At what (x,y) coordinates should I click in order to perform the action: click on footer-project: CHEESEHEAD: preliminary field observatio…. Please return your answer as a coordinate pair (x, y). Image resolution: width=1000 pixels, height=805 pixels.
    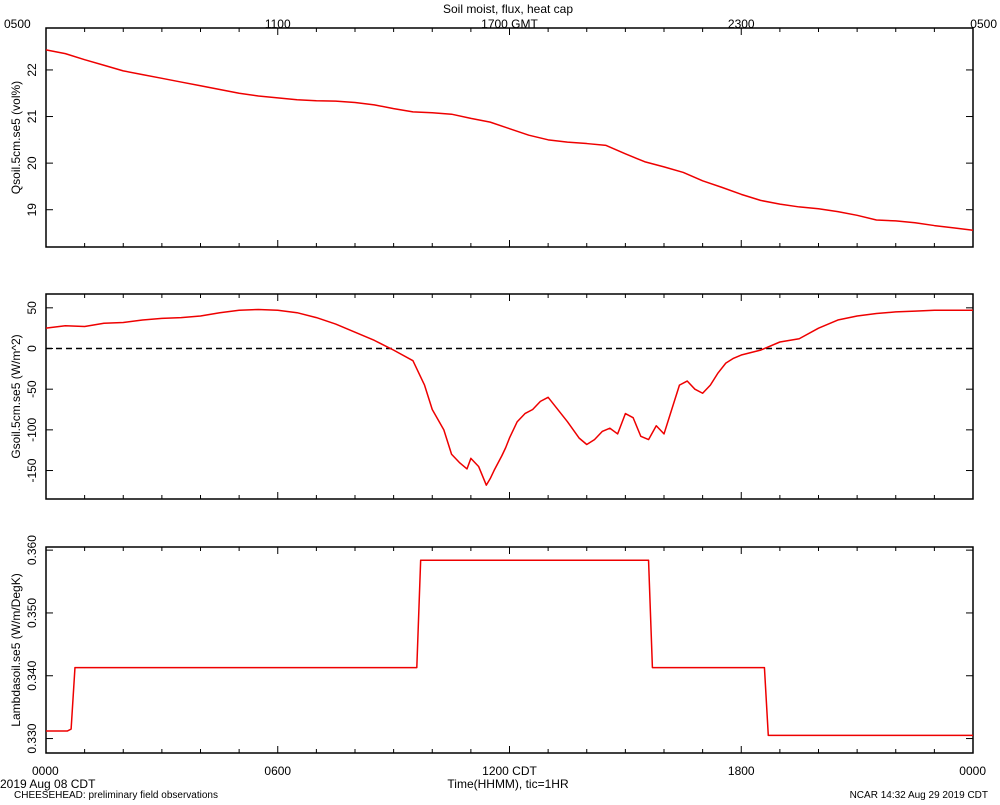
    Looking at the image, I should click on (116, 795).